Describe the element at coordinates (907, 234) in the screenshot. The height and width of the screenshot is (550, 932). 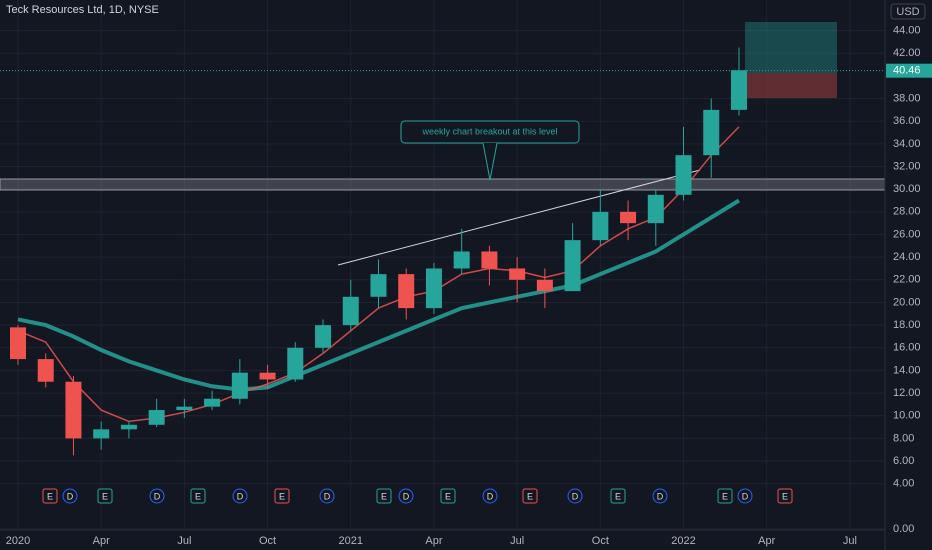
I see `y-tick-label: 26.00` at that location.